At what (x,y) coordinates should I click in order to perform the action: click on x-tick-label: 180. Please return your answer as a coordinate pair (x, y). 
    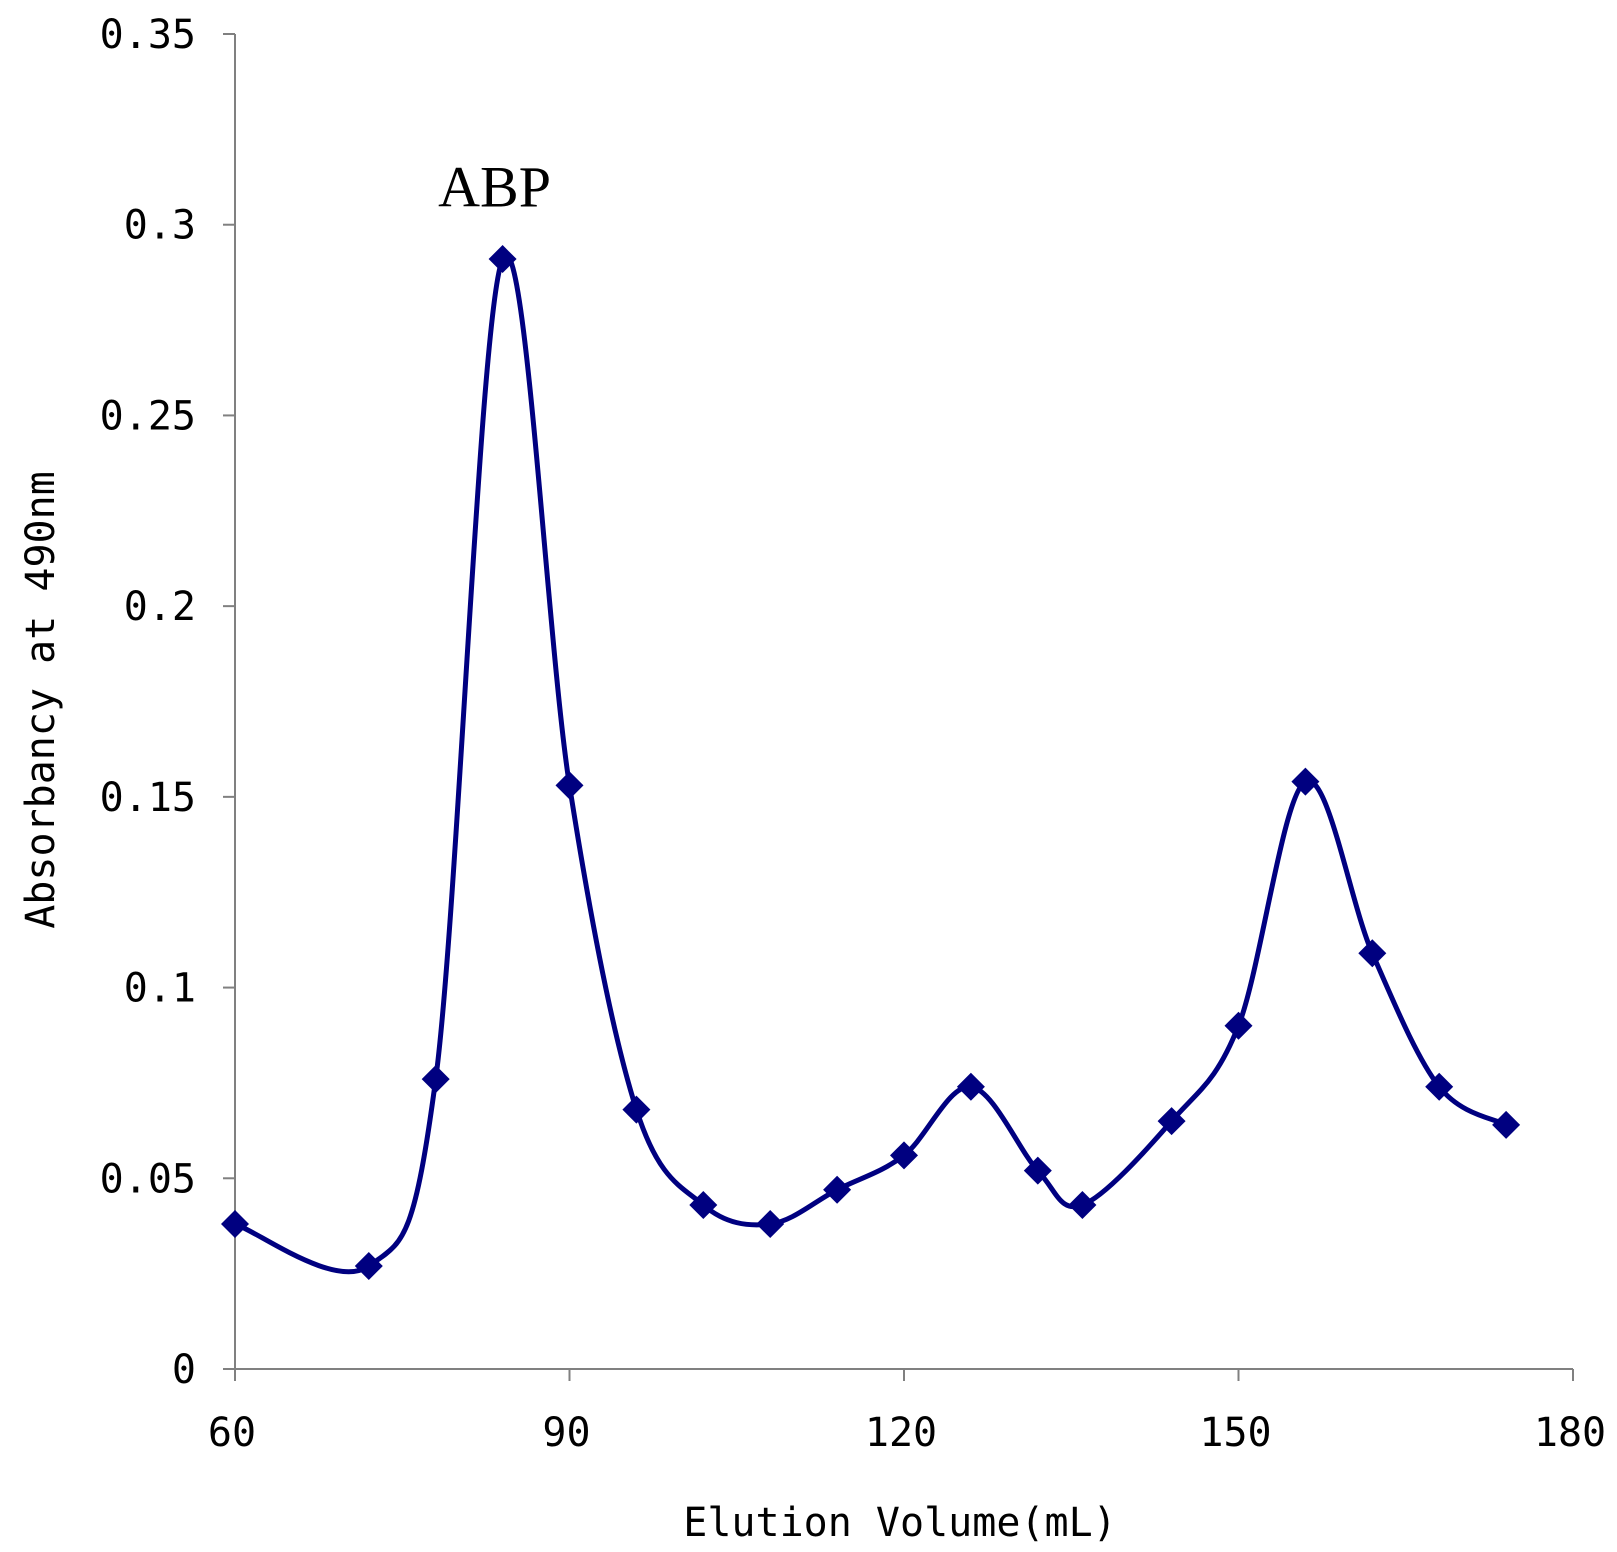
    Looking at the image, I should click on (1570, 1433).